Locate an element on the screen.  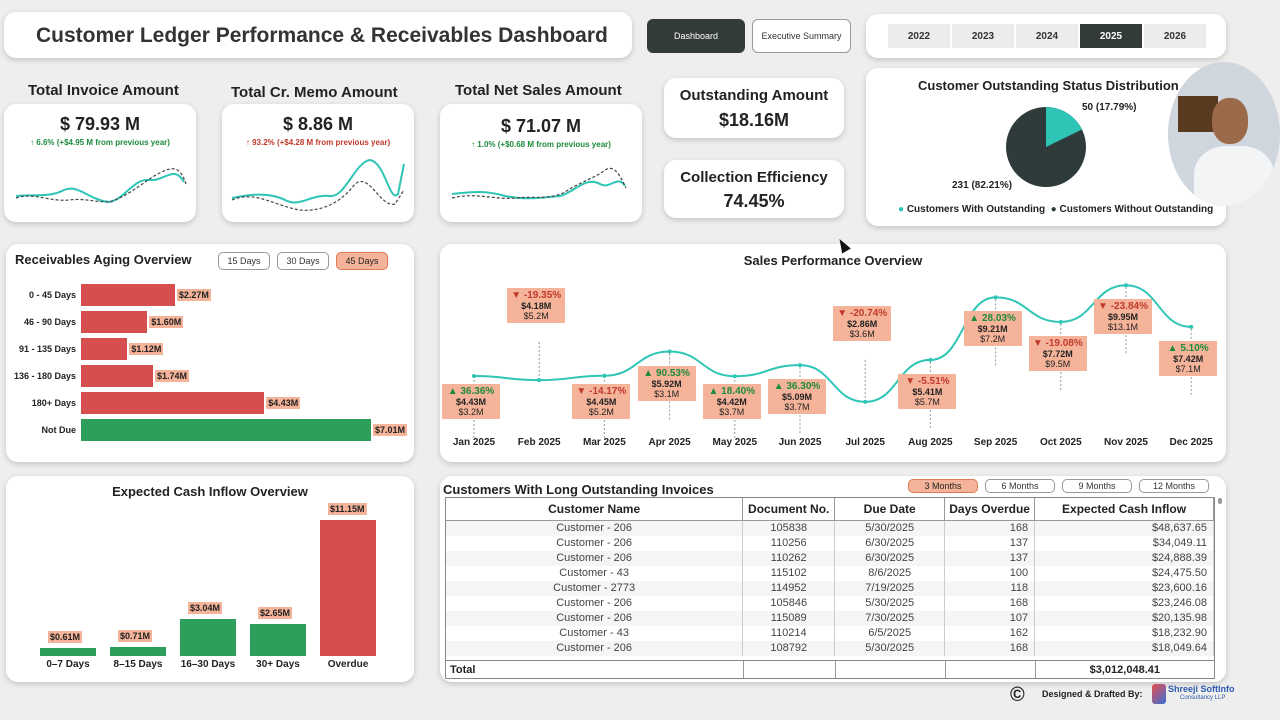
net-sparkline is located at coordinates (539, 183).